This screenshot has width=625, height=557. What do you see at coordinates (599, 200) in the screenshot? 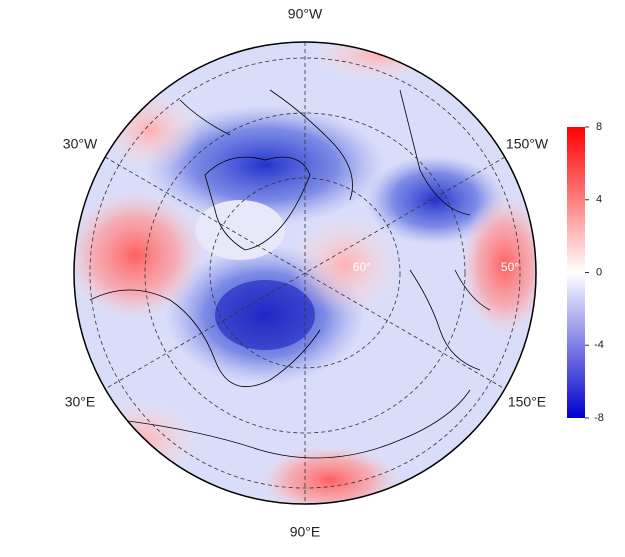
I see `colorbar-tick-label: 4` at bounding box center [599, 200].